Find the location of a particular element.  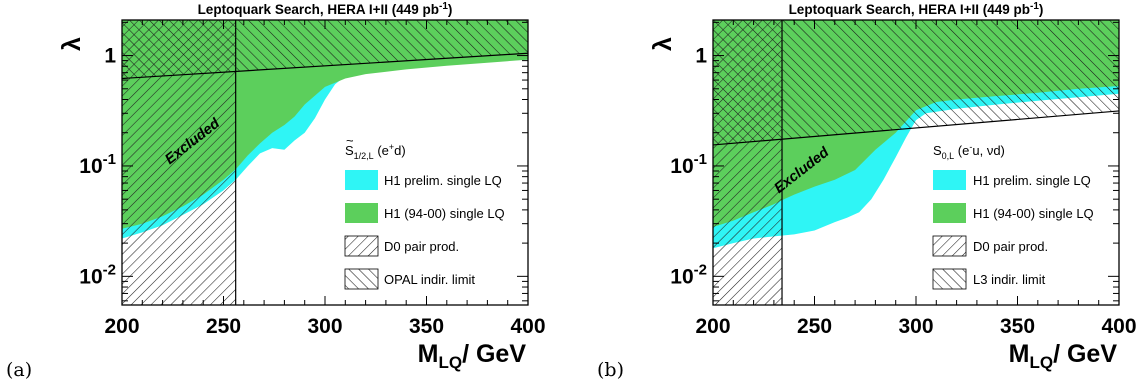

panel-label: (a) is located at coordinates (19, 370).